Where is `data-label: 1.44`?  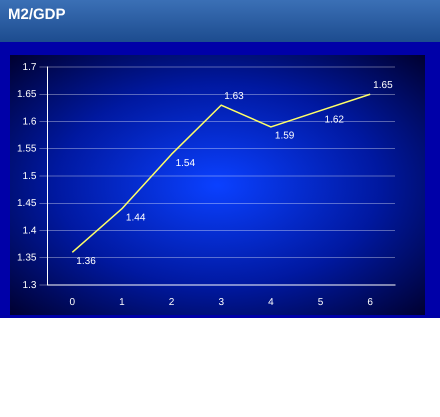 data-label: 1.44 is located at coordinates (136, 218).